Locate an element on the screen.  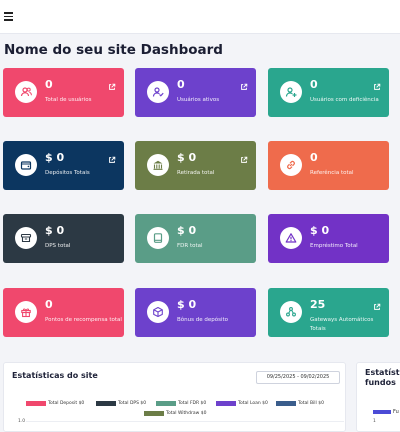
legend-item: Total Loan $0 is located at coordinates (242, 404).